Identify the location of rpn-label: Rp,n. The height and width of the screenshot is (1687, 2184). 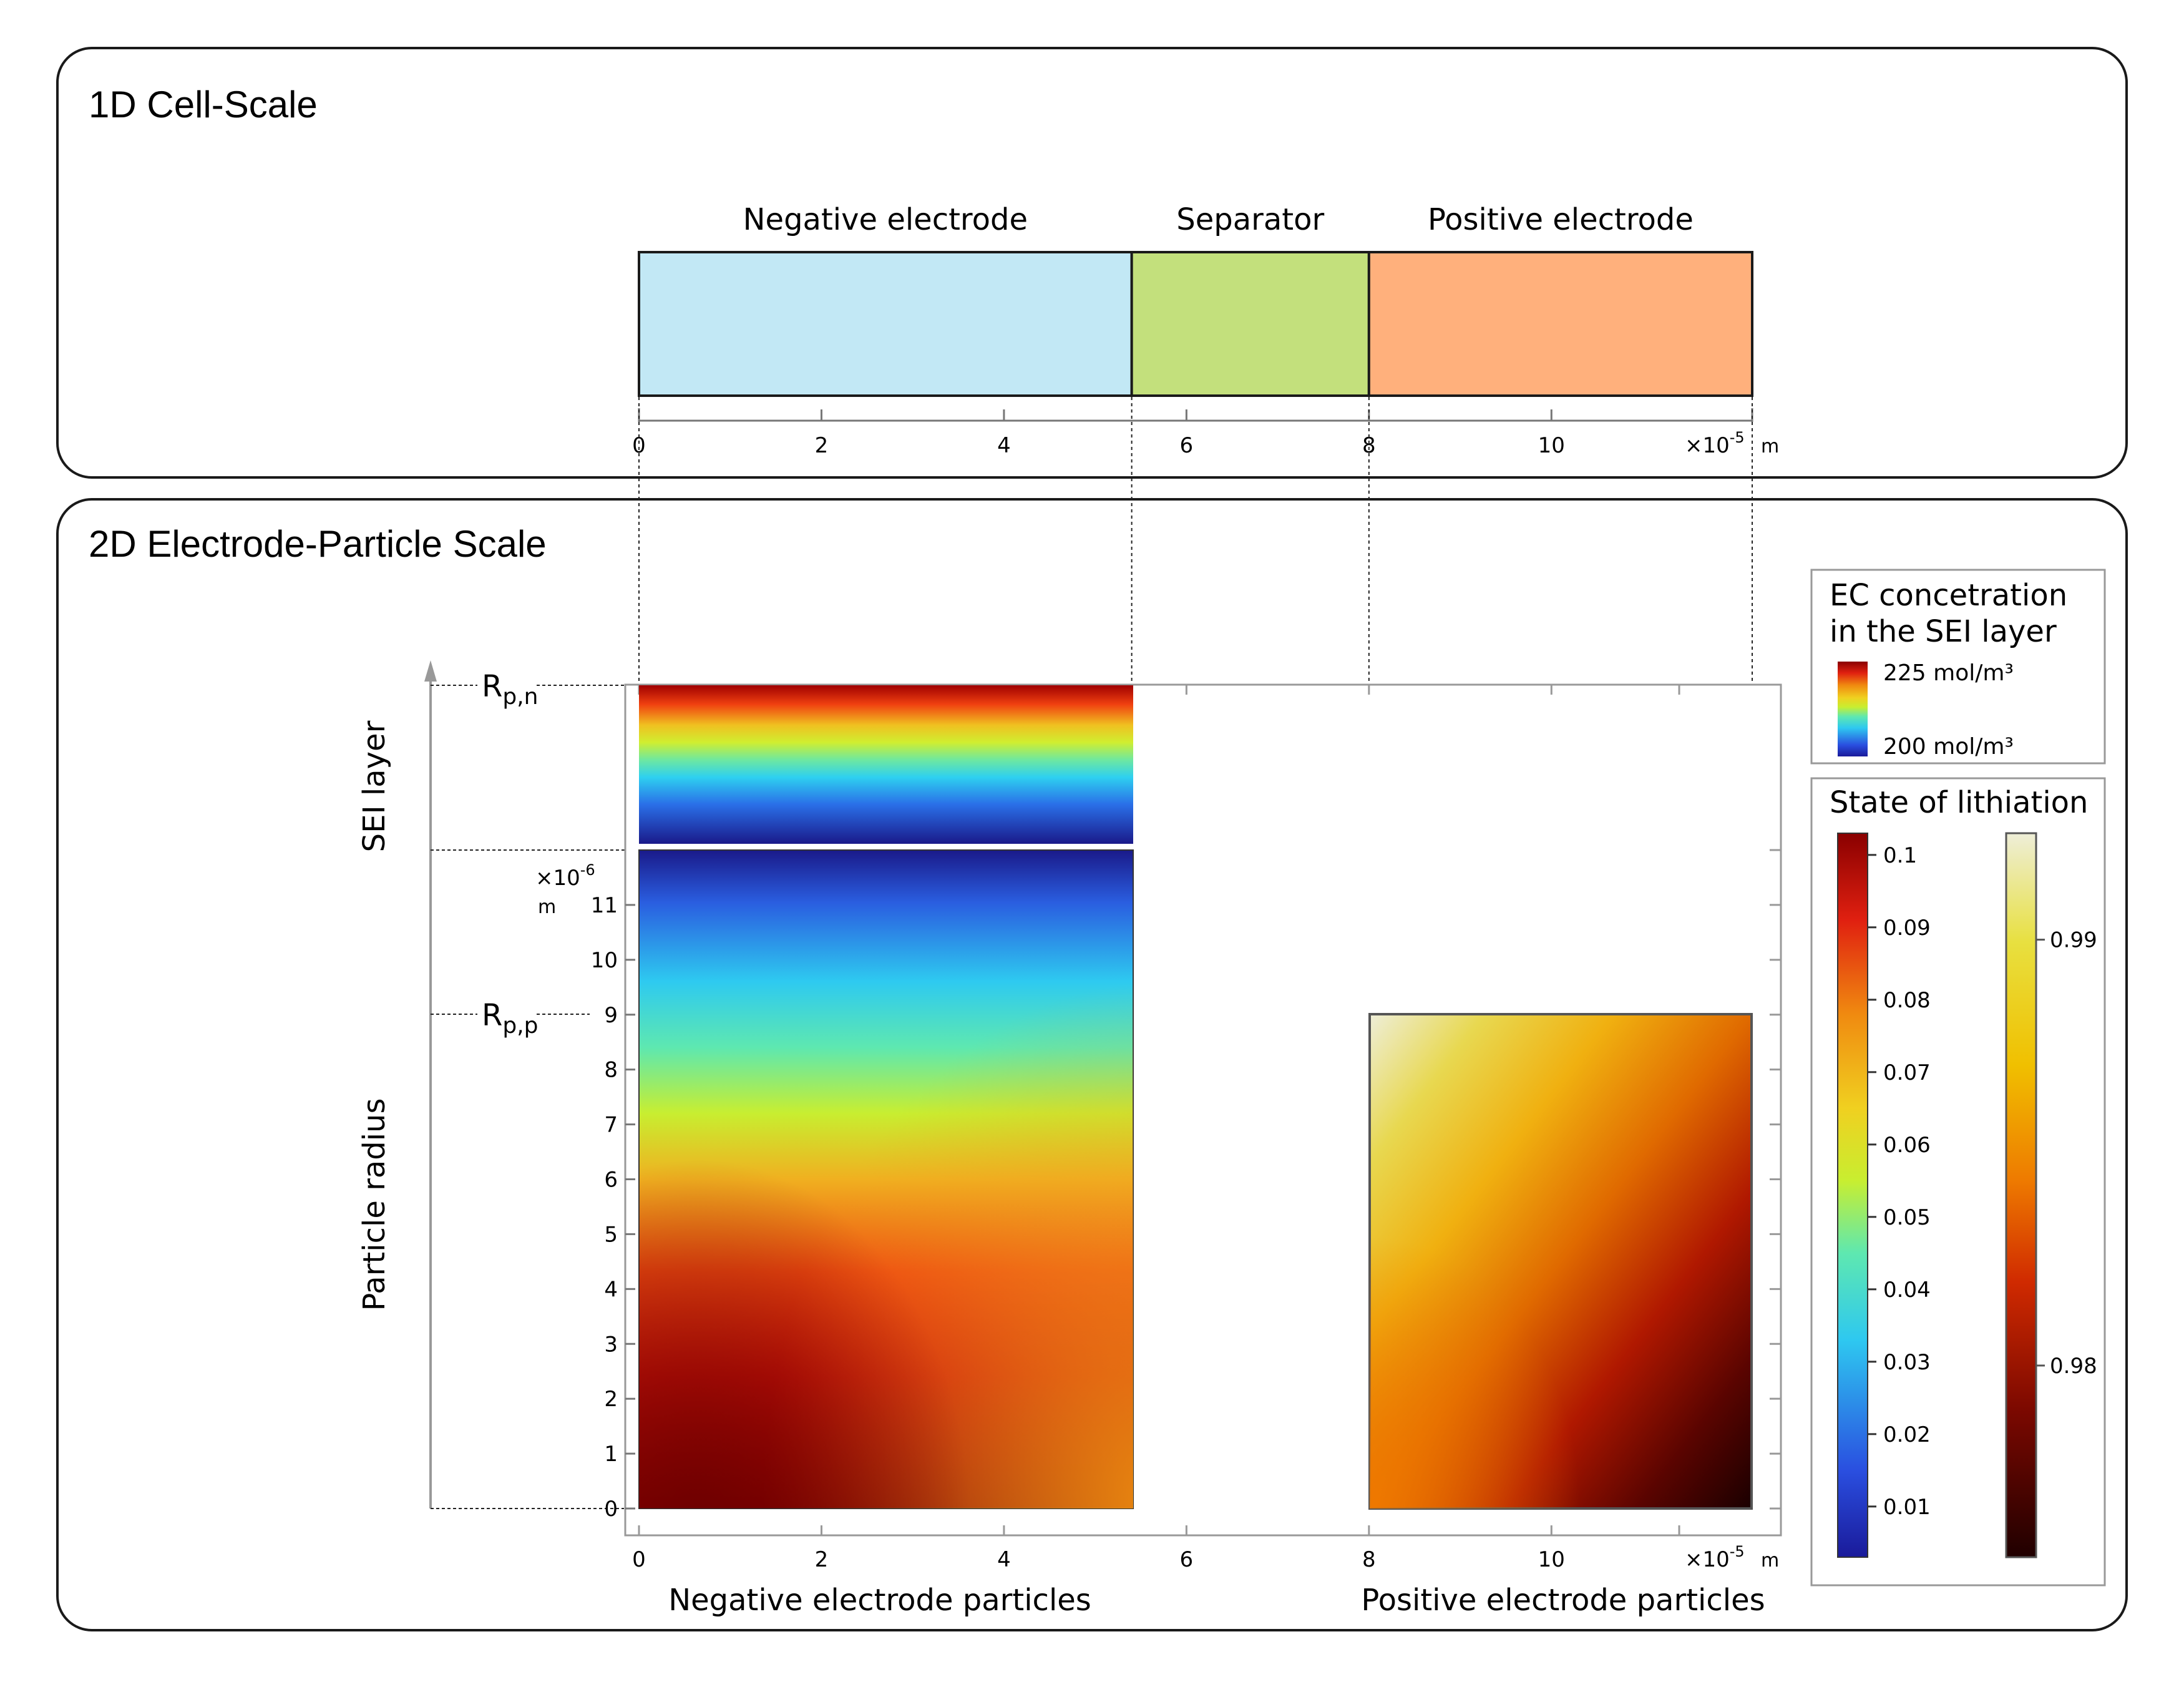
(510, 689).